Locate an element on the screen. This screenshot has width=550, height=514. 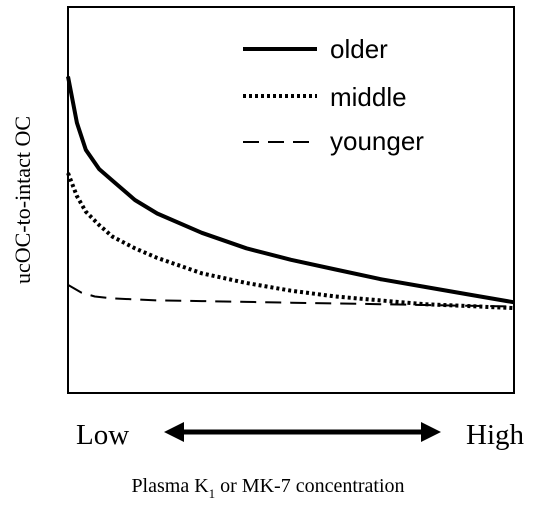
x-axis-label: Plasma K1 or MK-7 concentration is located at coordinates (267, 488).